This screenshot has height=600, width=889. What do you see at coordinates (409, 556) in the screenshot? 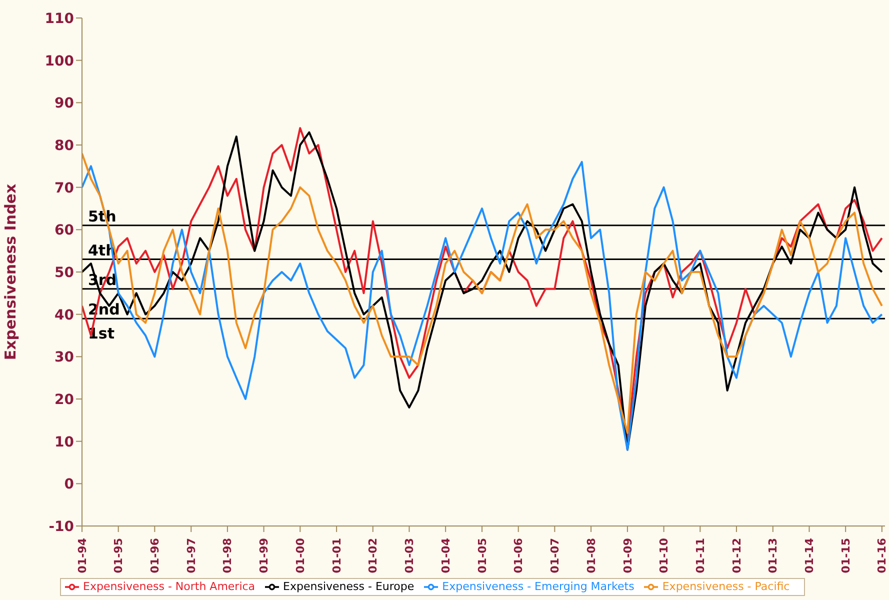
I see `x-tick-label: 01-03` at bounding box center [409, 556].